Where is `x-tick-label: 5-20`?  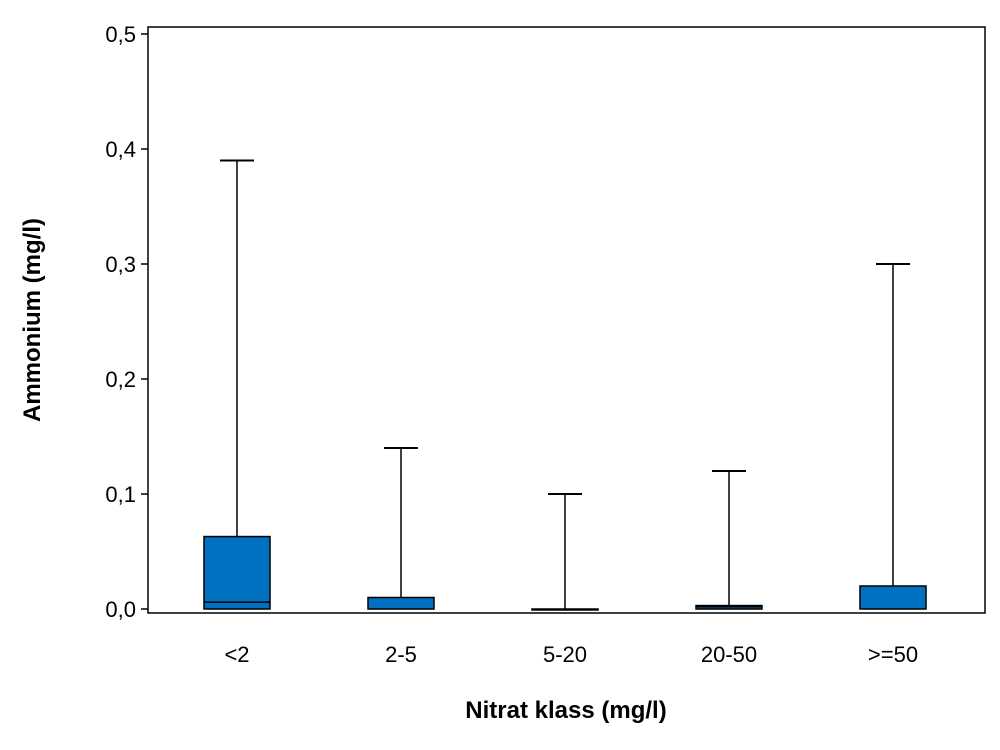
x-tick-label: 5-20 is located at coordinates (565, 654).